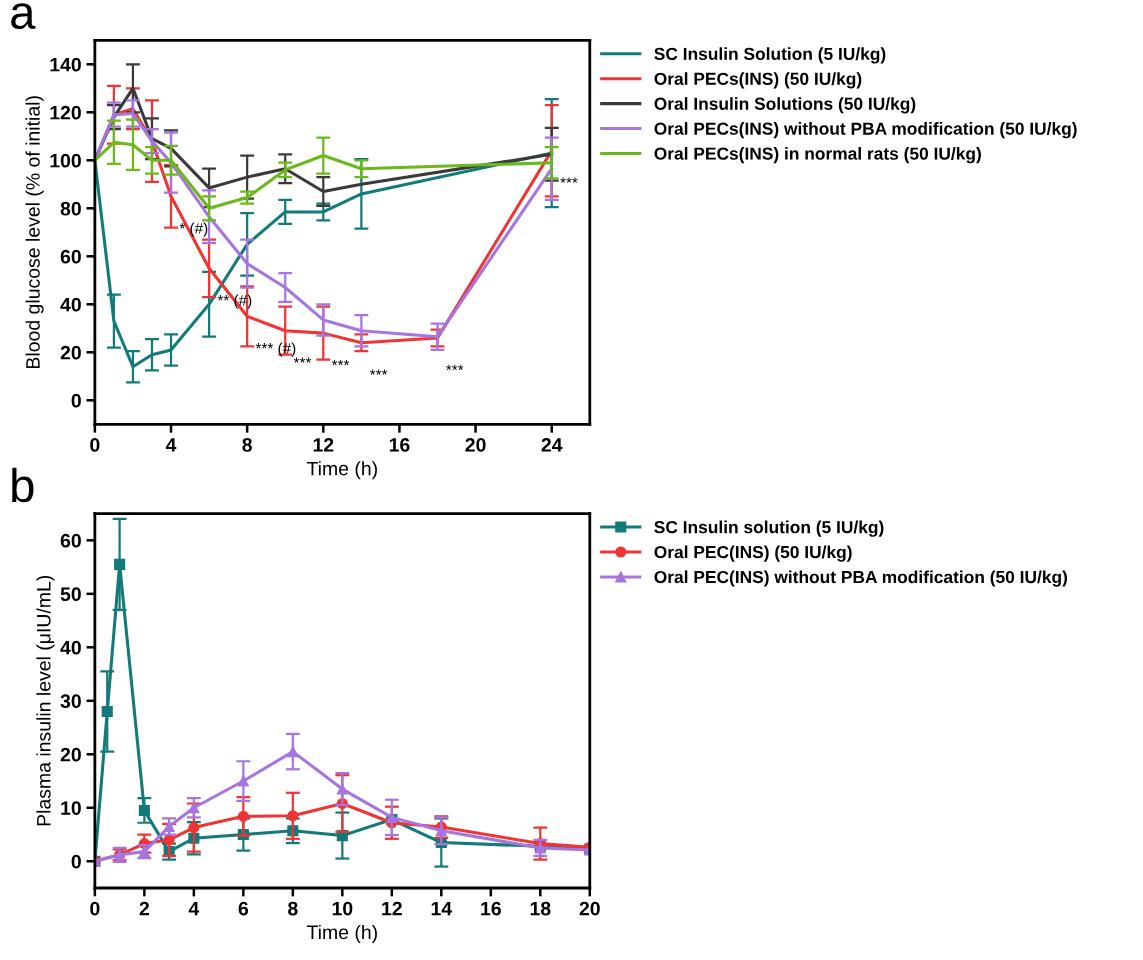  What do you see at coordinates (342, 908) in the screenshot?
I see `x-tick-label: 10` at bounding box center [342, 908].